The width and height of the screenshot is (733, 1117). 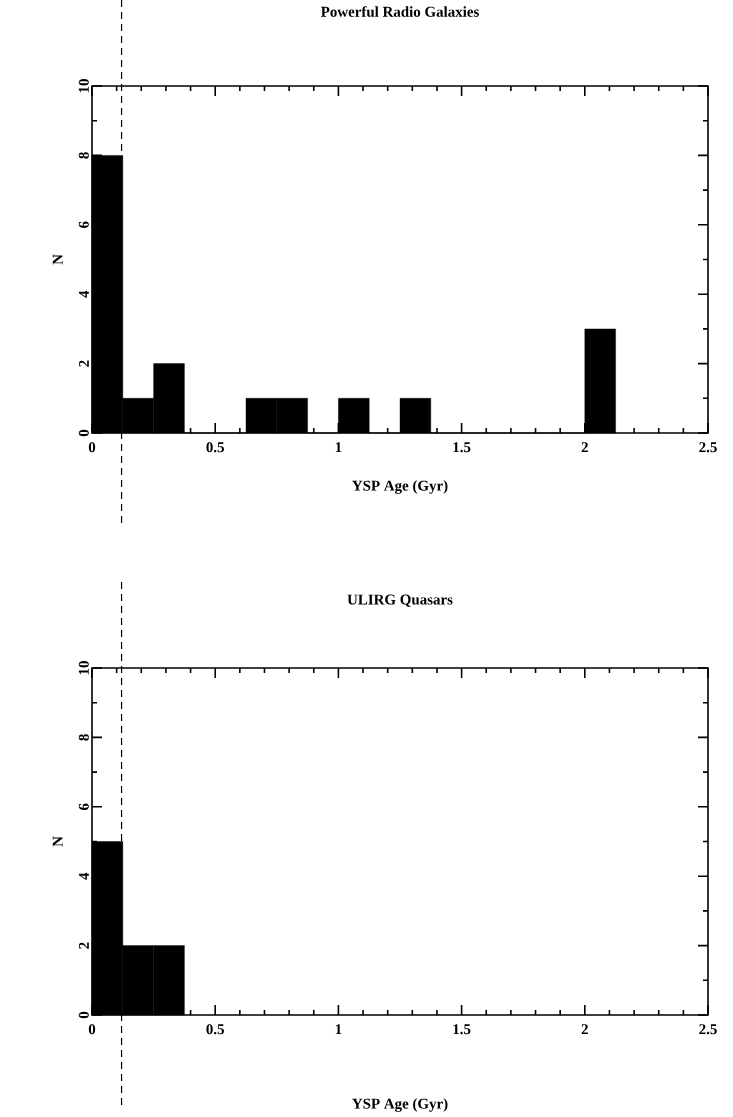 What do you see at coordinates (399, 11) in the screenshot?
I see `chart-title: Powerful Radio Galaxies` at bounding box center [399, 11].